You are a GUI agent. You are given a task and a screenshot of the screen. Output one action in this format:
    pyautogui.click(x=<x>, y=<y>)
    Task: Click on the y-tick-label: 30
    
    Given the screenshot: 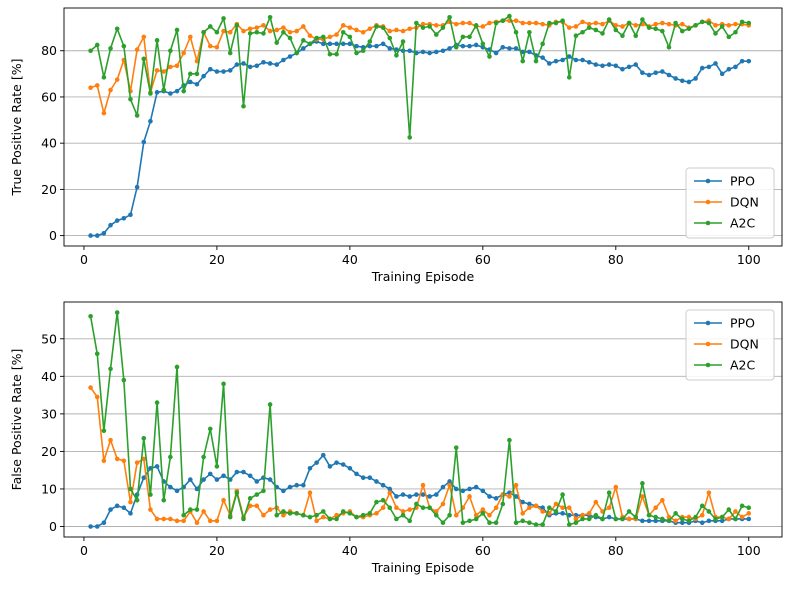 What is the action you would take?
    pyautogui.click(x=49, y=413)
    